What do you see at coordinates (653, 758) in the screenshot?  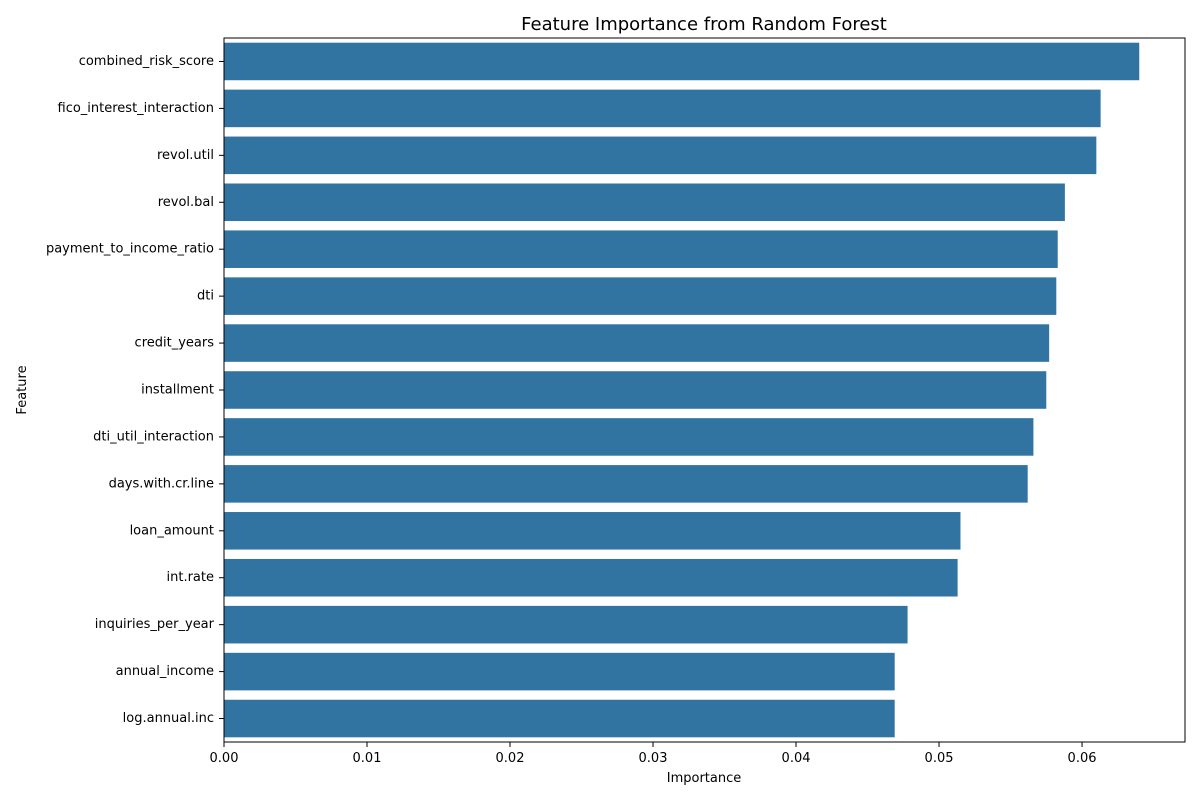 I see `x-tick-label: 0.03` at bounding box center [653, 758].